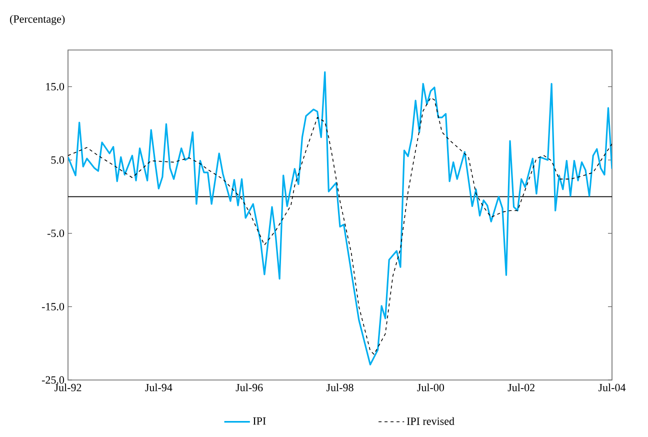 This screenshot has width=648, height=437. Describe the element at coordinates (259, 421) in the screenshot. I see `legend-label: IPI` at that location.